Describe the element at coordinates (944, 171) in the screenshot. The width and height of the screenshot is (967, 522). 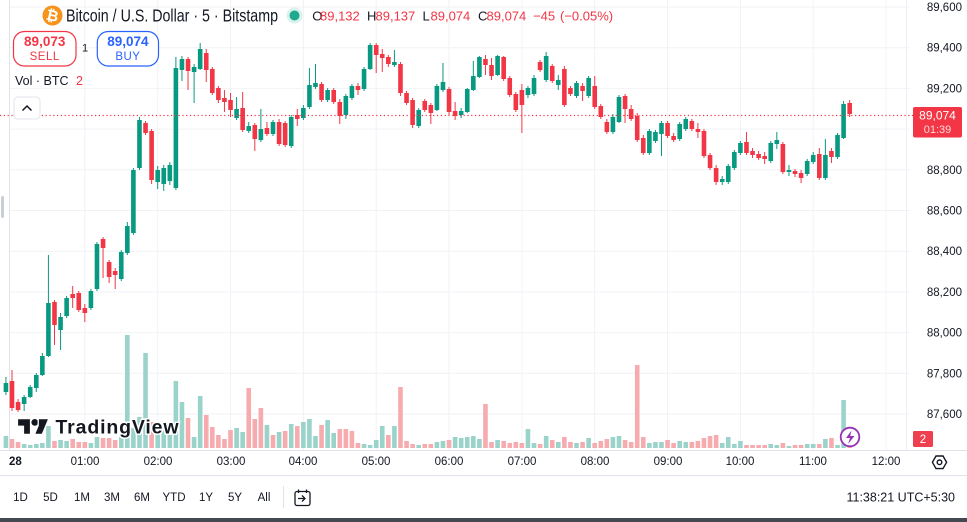
I see `svg-text: 88,800` at that location.